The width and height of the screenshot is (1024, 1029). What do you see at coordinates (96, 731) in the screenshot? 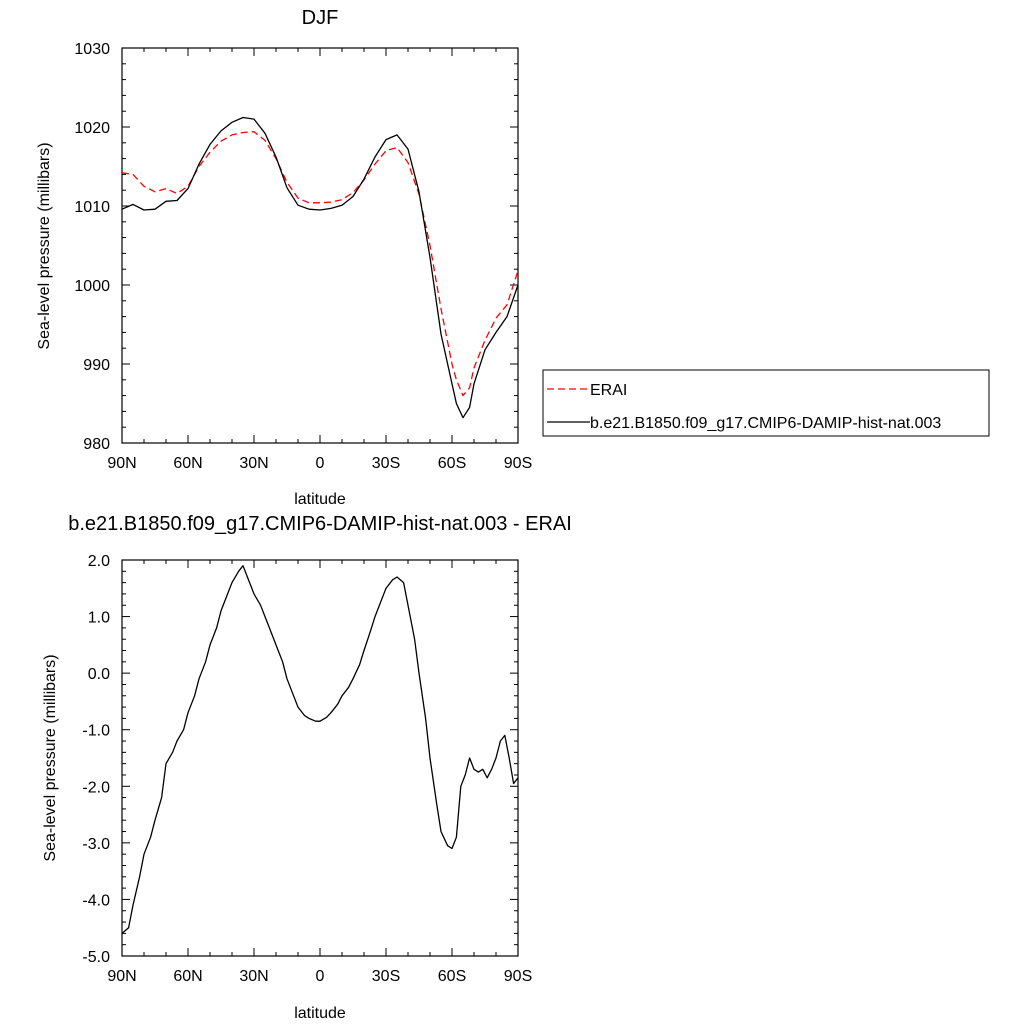
I see `y-tick-label: -1.0` at bounding box center [96, 731].